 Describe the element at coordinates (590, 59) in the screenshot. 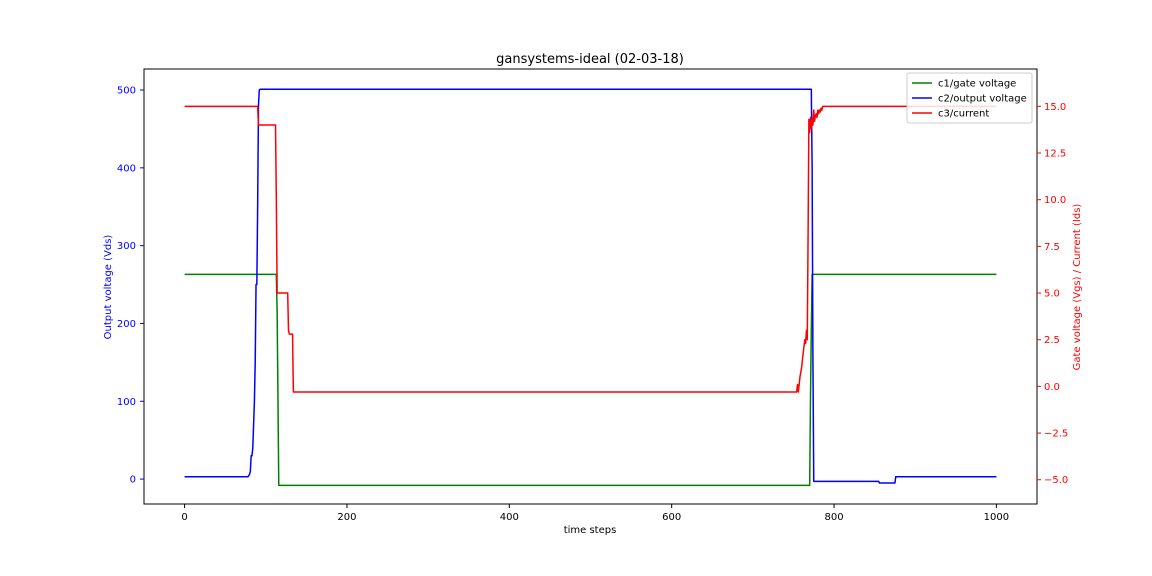

I see `chart-title: gansystems-ideal (02-03-18)` at that location.